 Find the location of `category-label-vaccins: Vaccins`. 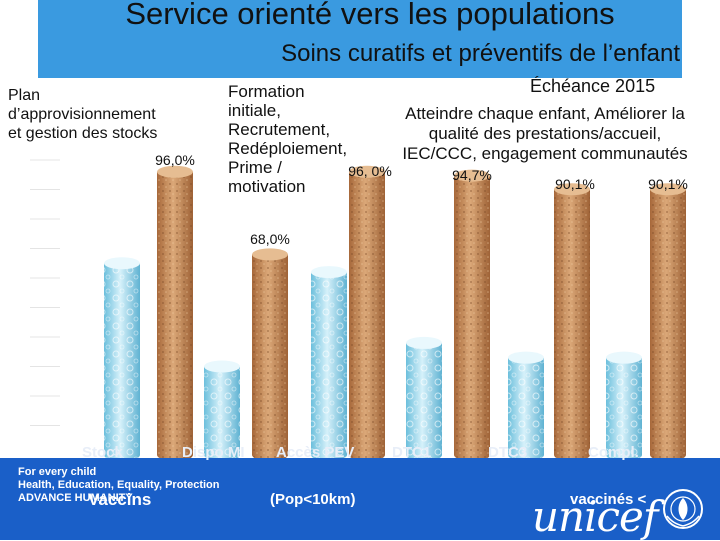

category-label-vaccins: Vaccins is located at coordinates (120, 499).